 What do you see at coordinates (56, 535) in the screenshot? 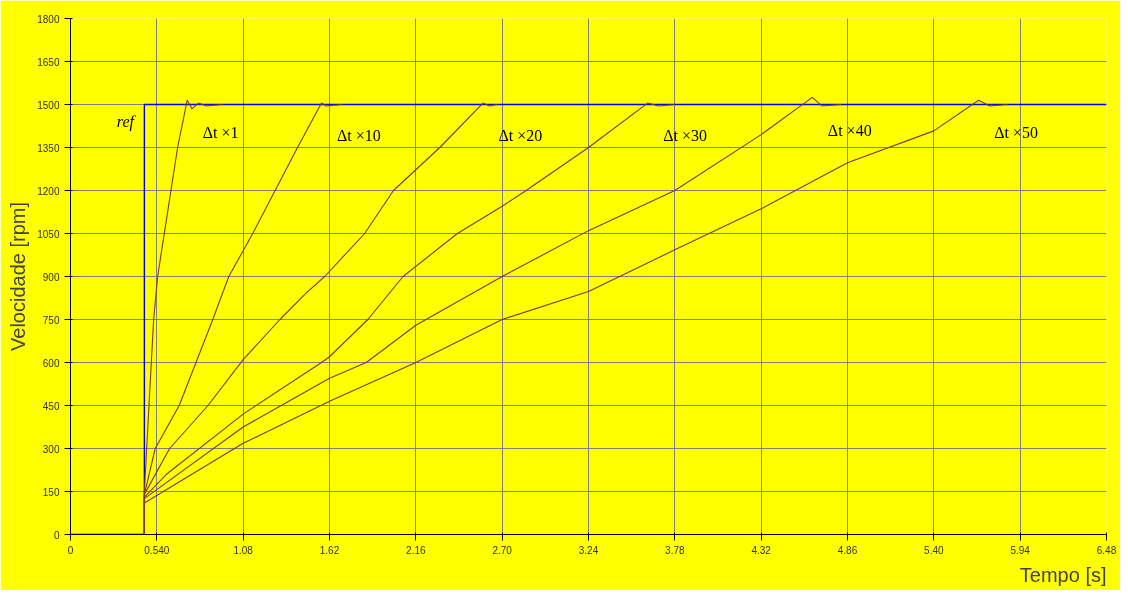
I see `y-tick-label: 0` at bounding box center [56, 535].